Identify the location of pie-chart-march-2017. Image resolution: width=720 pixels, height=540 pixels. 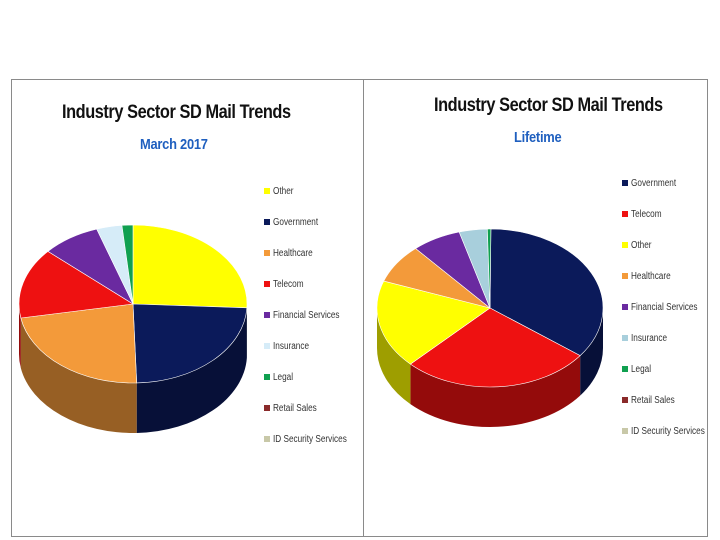
(133, 328).